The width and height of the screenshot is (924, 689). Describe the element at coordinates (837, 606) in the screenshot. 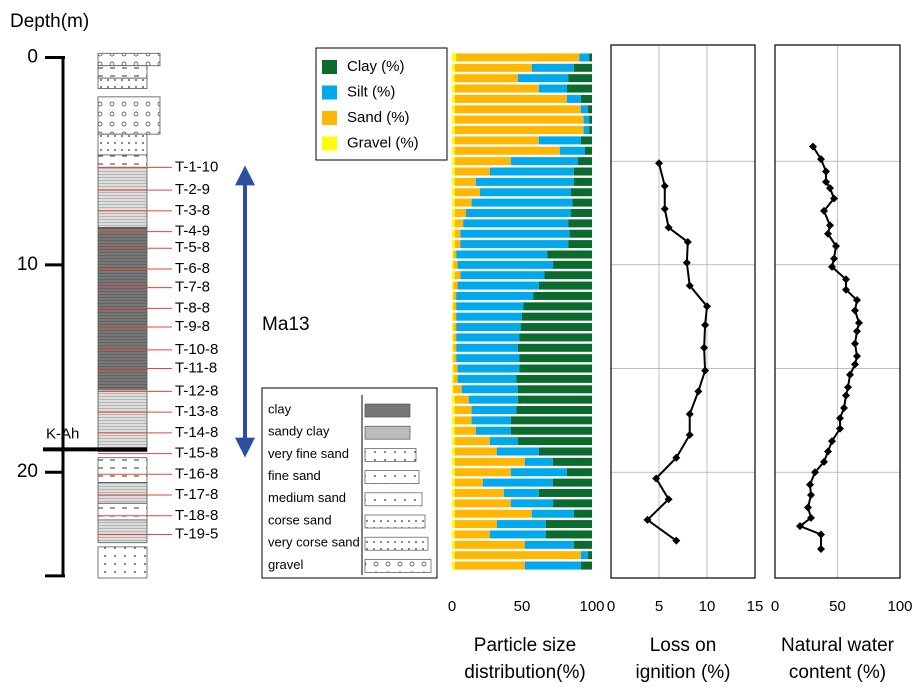

I see `x-tick-label: 50` at that location.